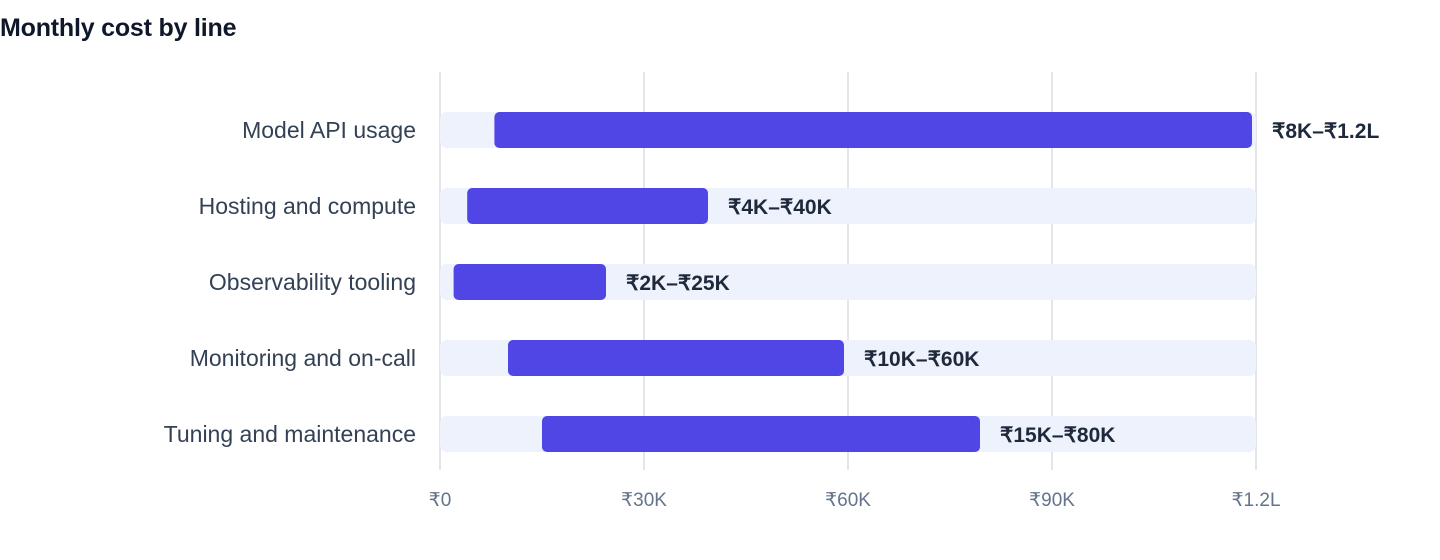 The height and width of the screenshot is (560, 1440). I want to click on x-tick-label: ₹0, so click(440, 500).